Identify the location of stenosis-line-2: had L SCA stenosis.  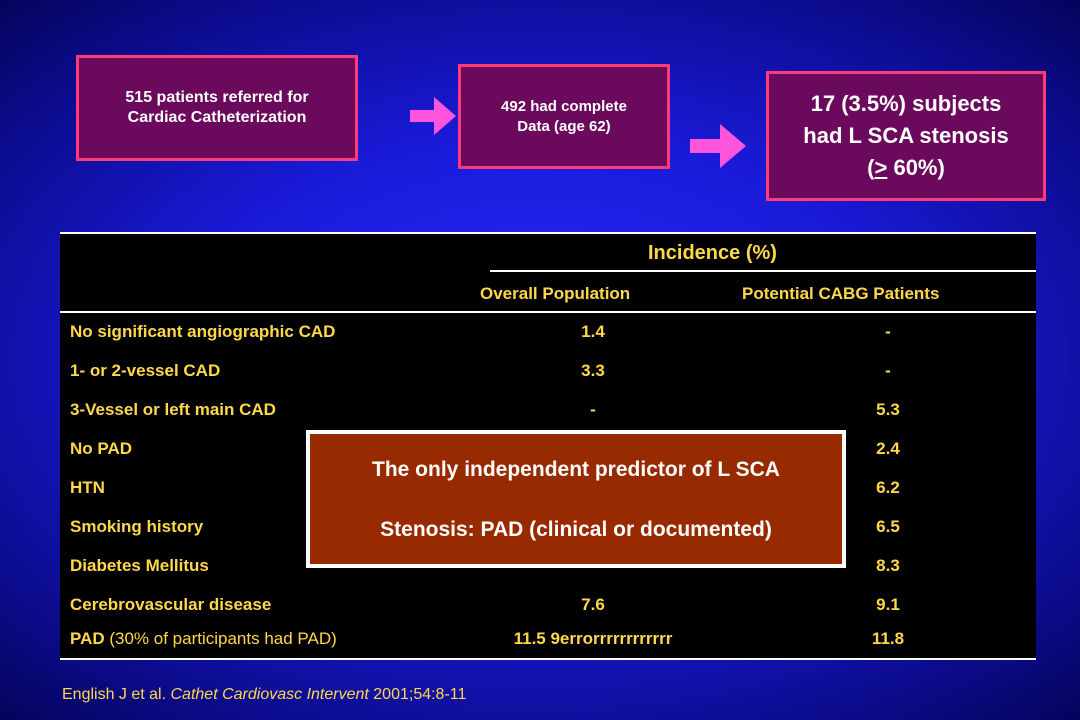
(906, 135).